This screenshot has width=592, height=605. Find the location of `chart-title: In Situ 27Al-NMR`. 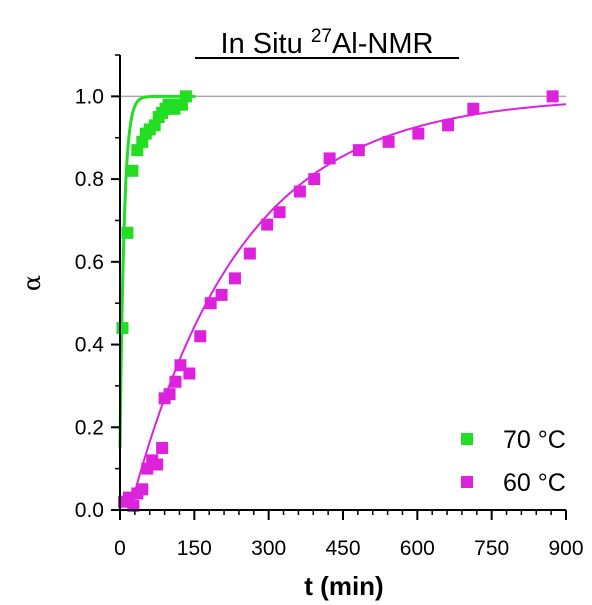

chart-title: In Situ 27Al-NMR is located at coordinates (327, 43).